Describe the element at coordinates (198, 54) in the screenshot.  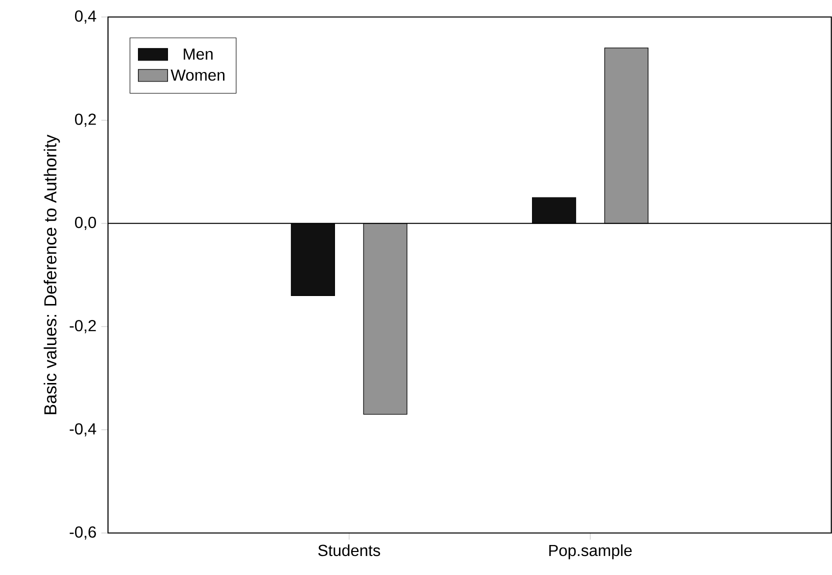
I see `legend-label: Men` at that location.